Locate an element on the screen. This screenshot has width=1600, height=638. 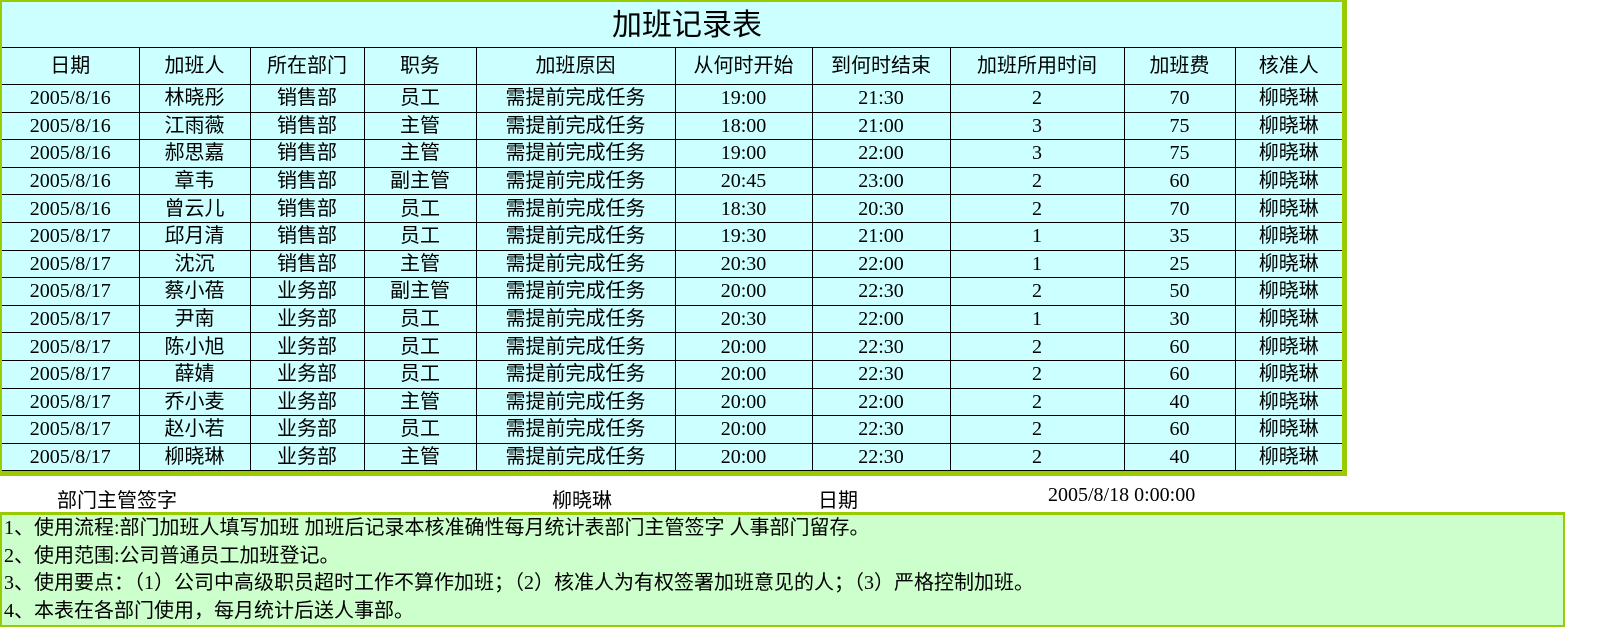
table-cell: 23:00 is located at coordinates (881, 181).